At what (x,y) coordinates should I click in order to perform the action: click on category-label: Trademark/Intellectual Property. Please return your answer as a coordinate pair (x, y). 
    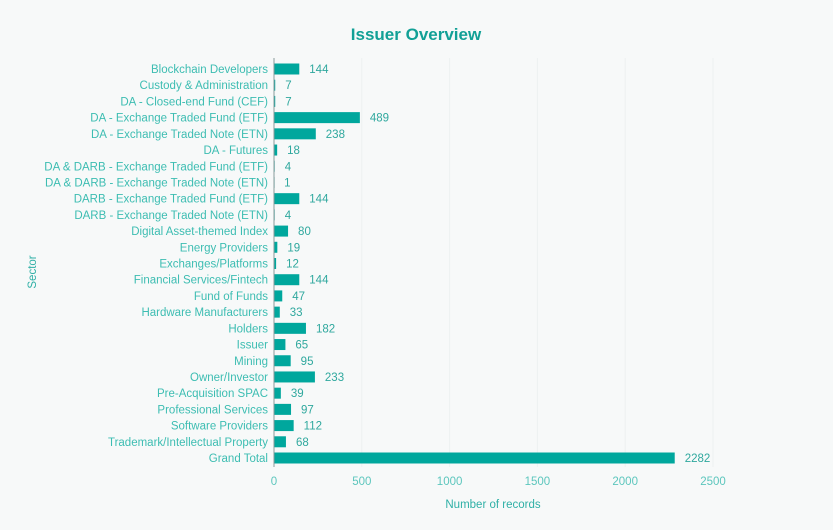
    Looking at the image, I should click on (188, 443).